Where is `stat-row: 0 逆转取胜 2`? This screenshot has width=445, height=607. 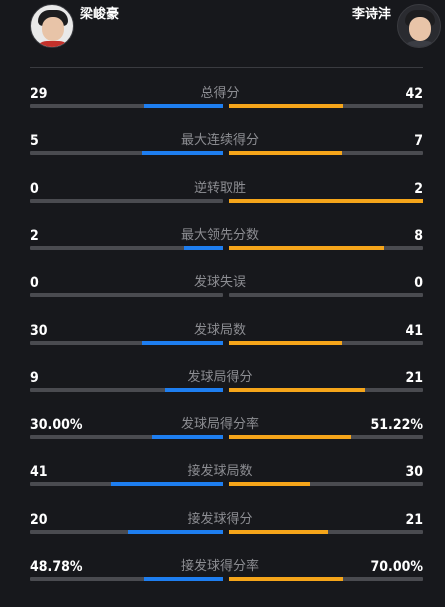
stat-row: 0 逆转取胜 2 is located at coordinates (222, 202).